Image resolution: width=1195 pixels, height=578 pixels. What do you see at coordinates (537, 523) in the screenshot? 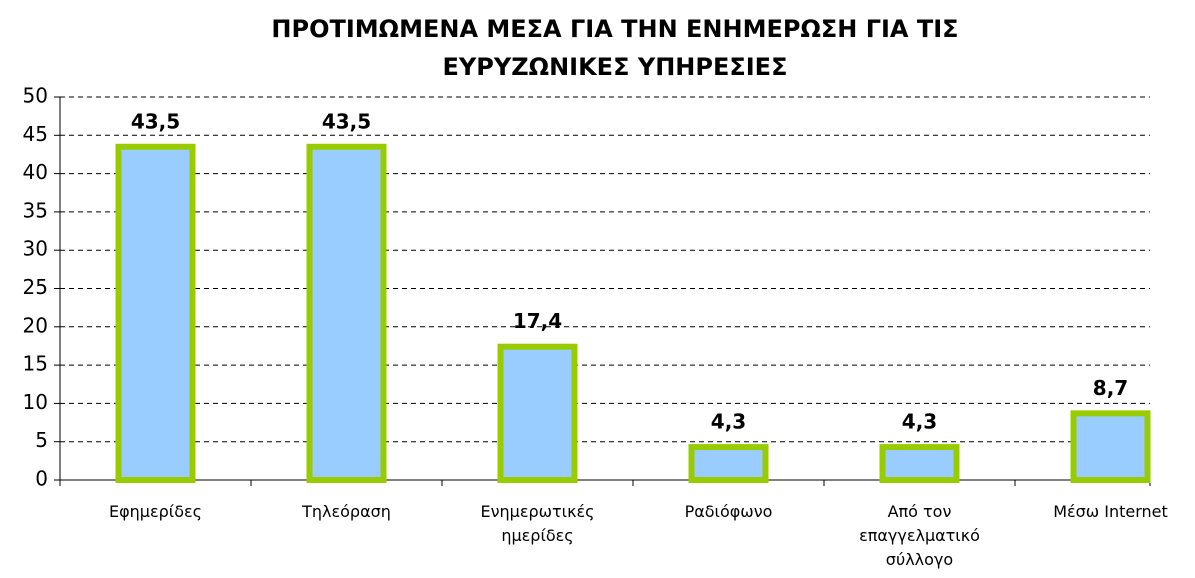
I see `x-tick-label: Ενημερωτικές ημερίδες` at bounding box center [537, 523].